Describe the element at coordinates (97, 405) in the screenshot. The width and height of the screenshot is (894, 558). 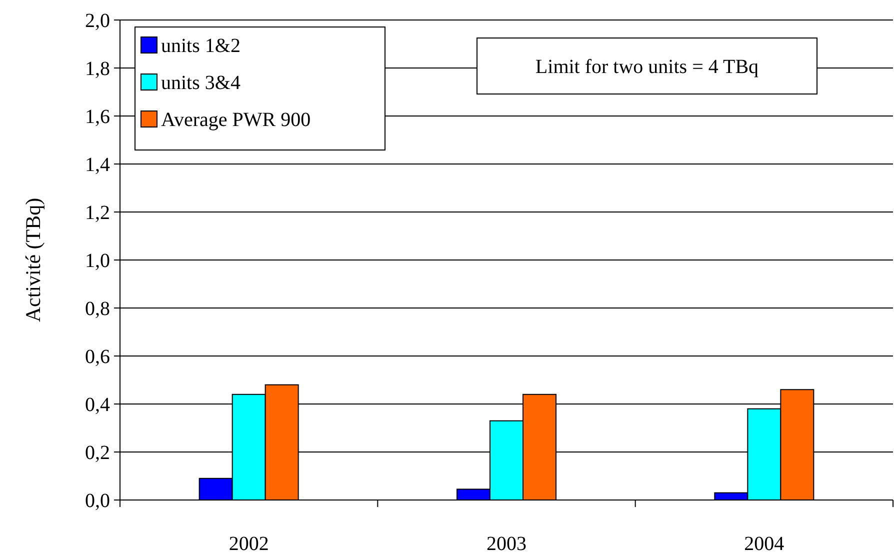
I see `y-tick-label: 0,4` at that location.